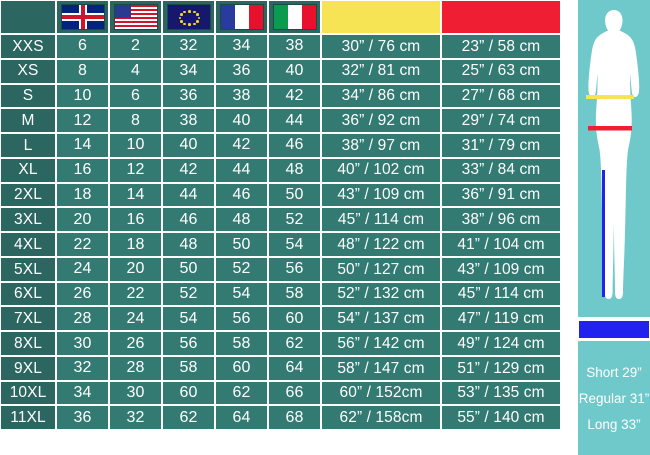  Describe the element at coordinates (287, 319) in the screenshot. I see `table-row: 7XL 28 24 54 56 60 54” / 137 cm 47” / 119 cm` at that location.